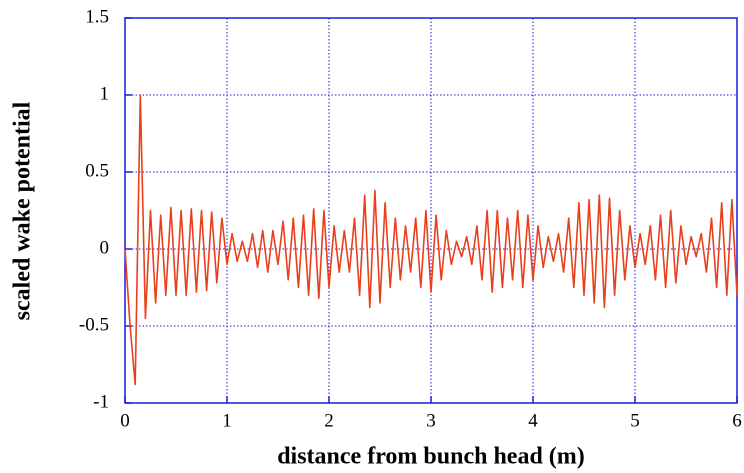  I want to click on y-tick-label: 1, so click(105, 93).